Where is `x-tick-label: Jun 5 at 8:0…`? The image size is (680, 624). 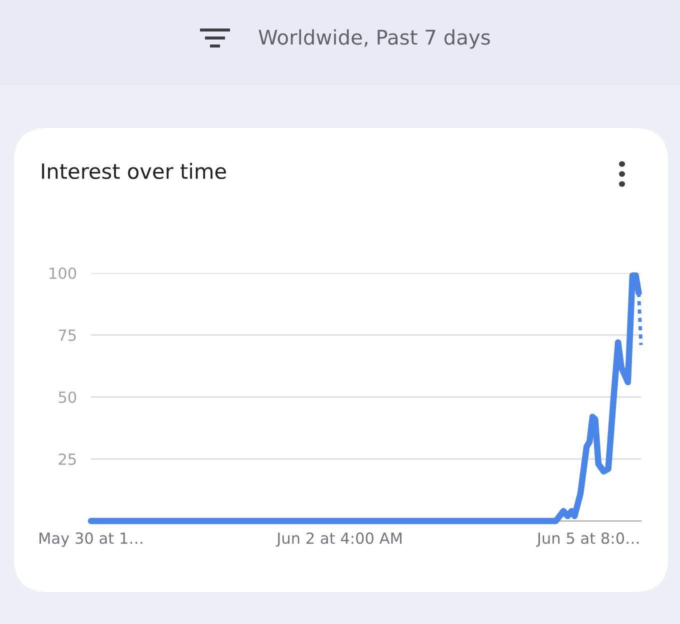
x-tick-label: Jun 5 at 8:0… is located at coordinates (587, 539).